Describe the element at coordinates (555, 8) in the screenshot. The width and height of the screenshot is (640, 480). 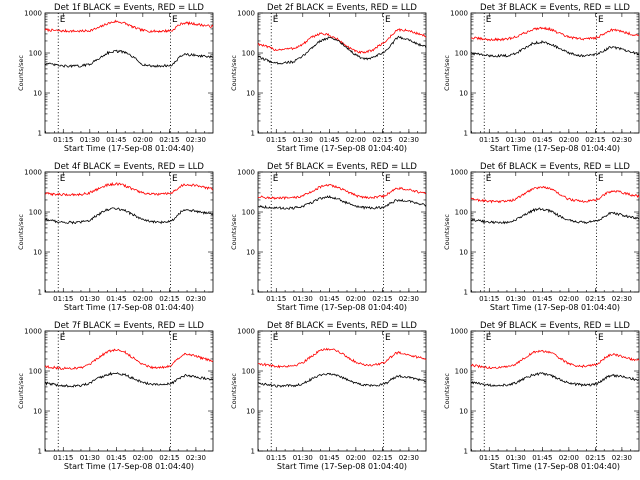
I see `panel-title: Det 3f BLACK = Events, RED = LLD` at that location.